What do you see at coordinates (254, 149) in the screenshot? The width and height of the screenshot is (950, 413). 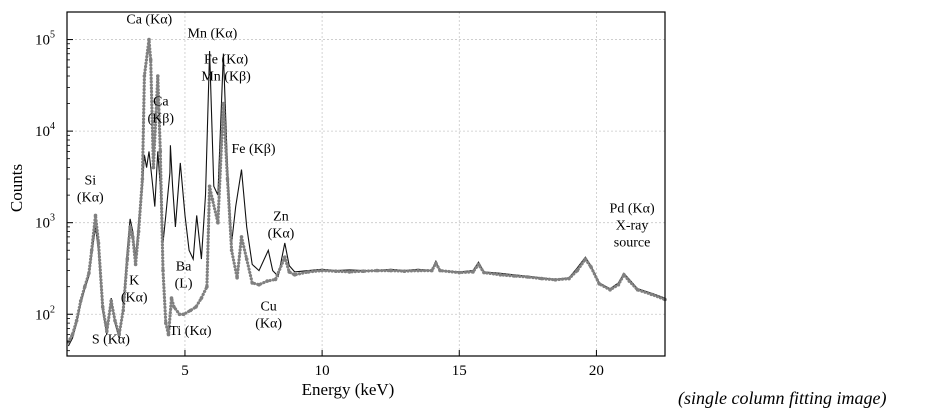 I see `peak-label: Fe (Kβ)` at bounding box center [254, 149].